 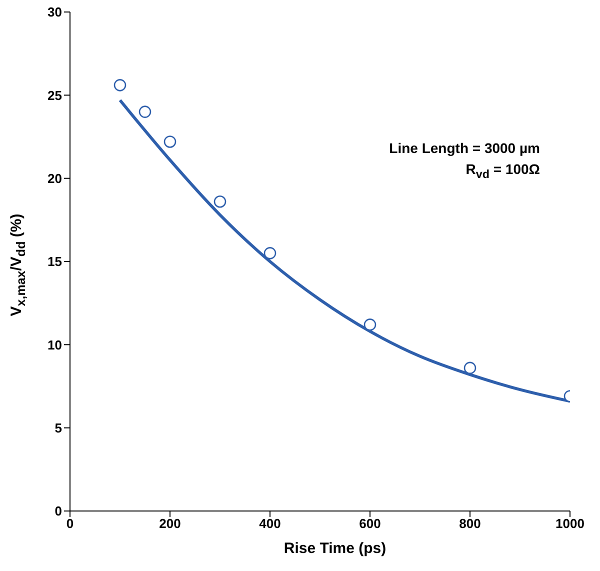 I want to click on y-tick-label: 5, so click(x=58, y=428).